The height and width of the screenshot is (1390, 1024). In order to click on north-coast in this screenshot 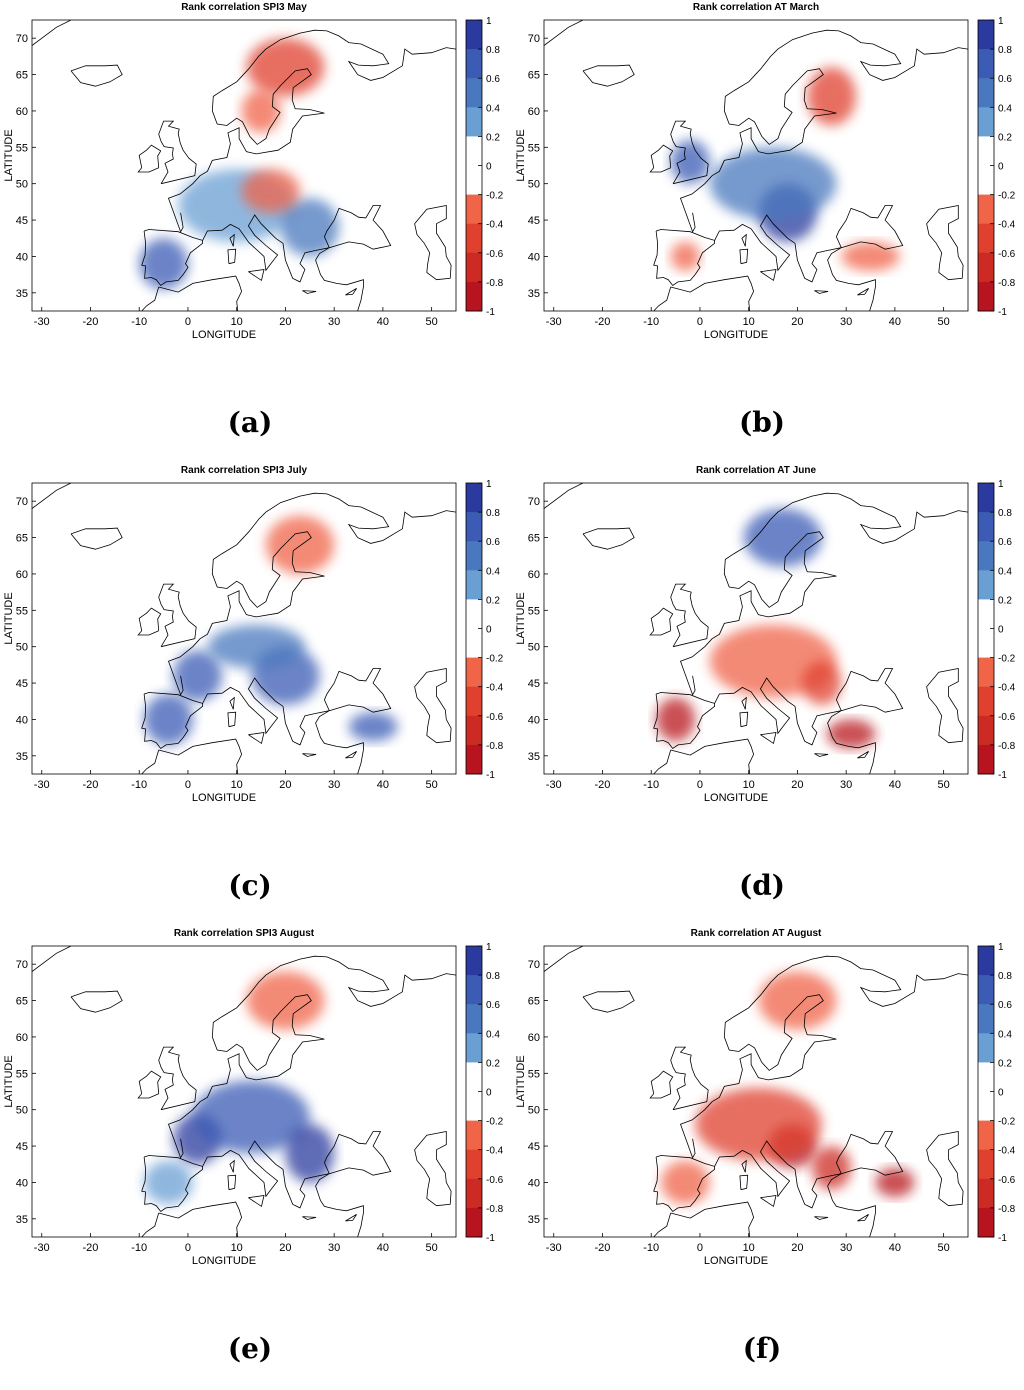, I will do `click(311, 131)`.